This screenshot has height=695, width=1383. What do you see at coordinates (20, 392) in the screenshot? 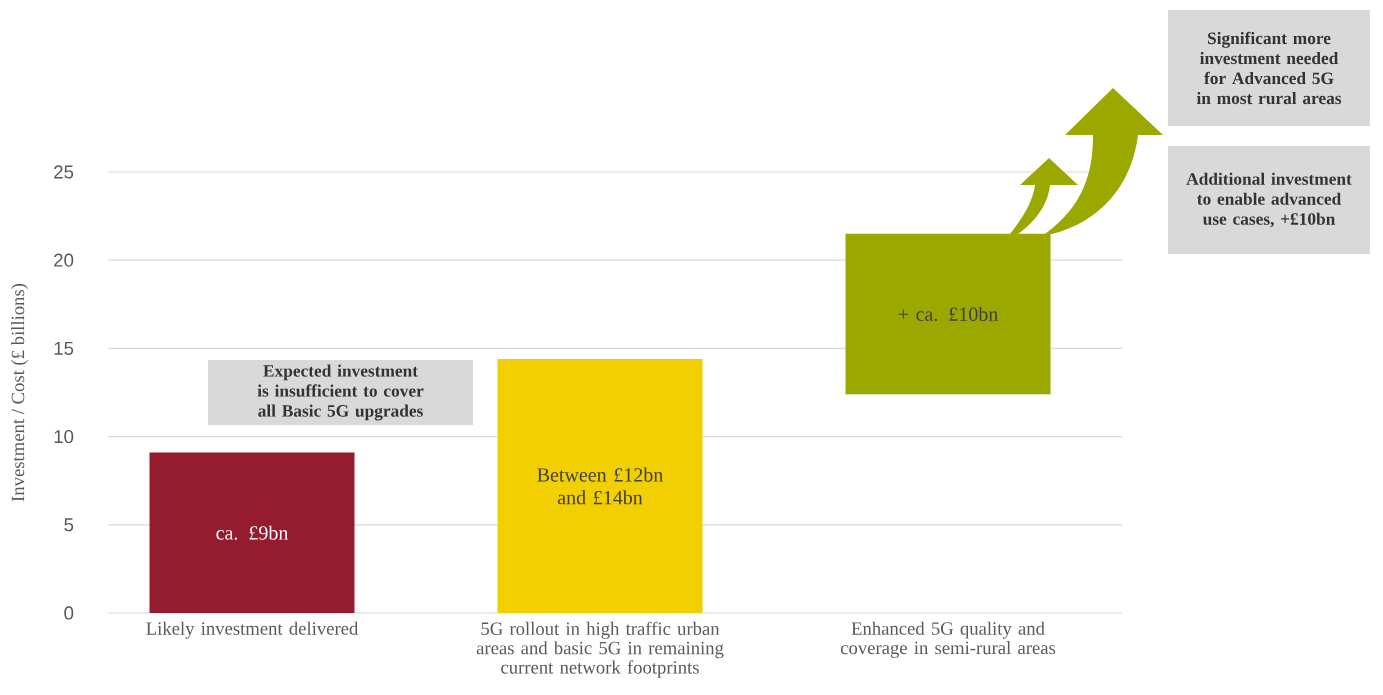
I see `y-axis-title: Investment / Cost (£ billions)` at bounding box center [20, 392].